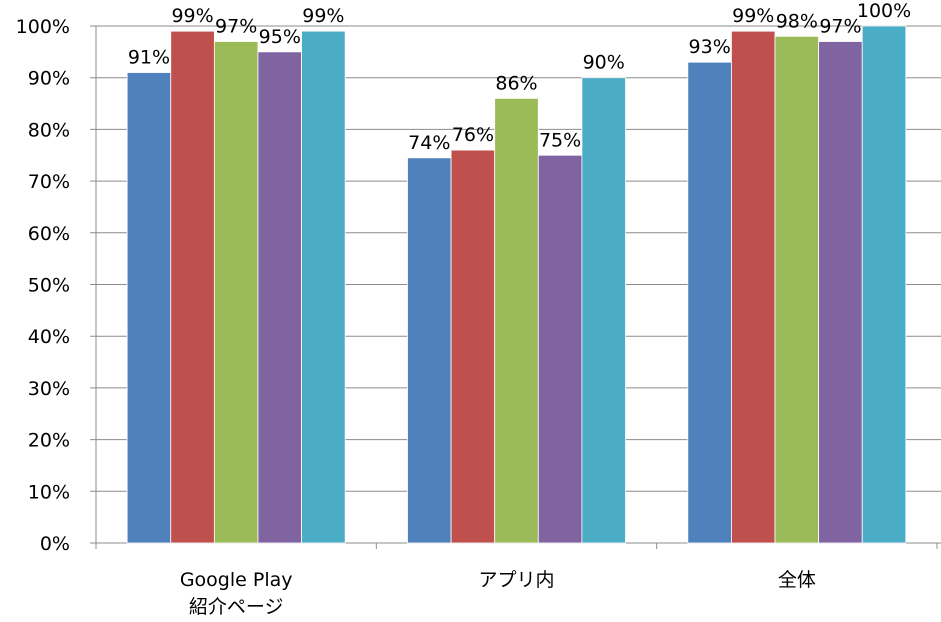 The height and width of the screenshot is (622, 941). What do you see at coordinates (473, 135) in the screenshot?
I see `data-label: 76%` at bounding box center [473, 135].